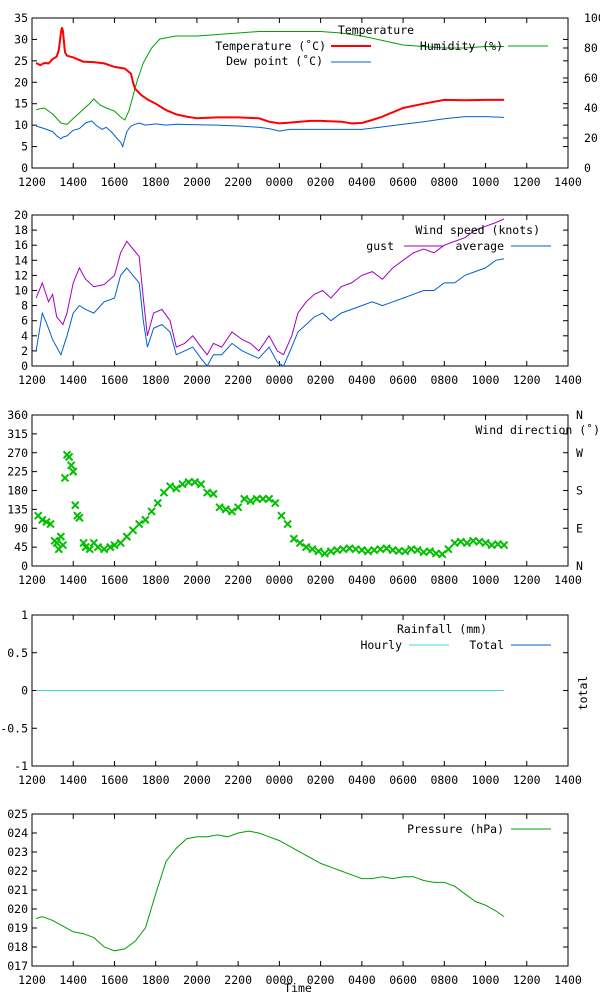  I want to click on y-tick-label: 12, so click(21, 275).